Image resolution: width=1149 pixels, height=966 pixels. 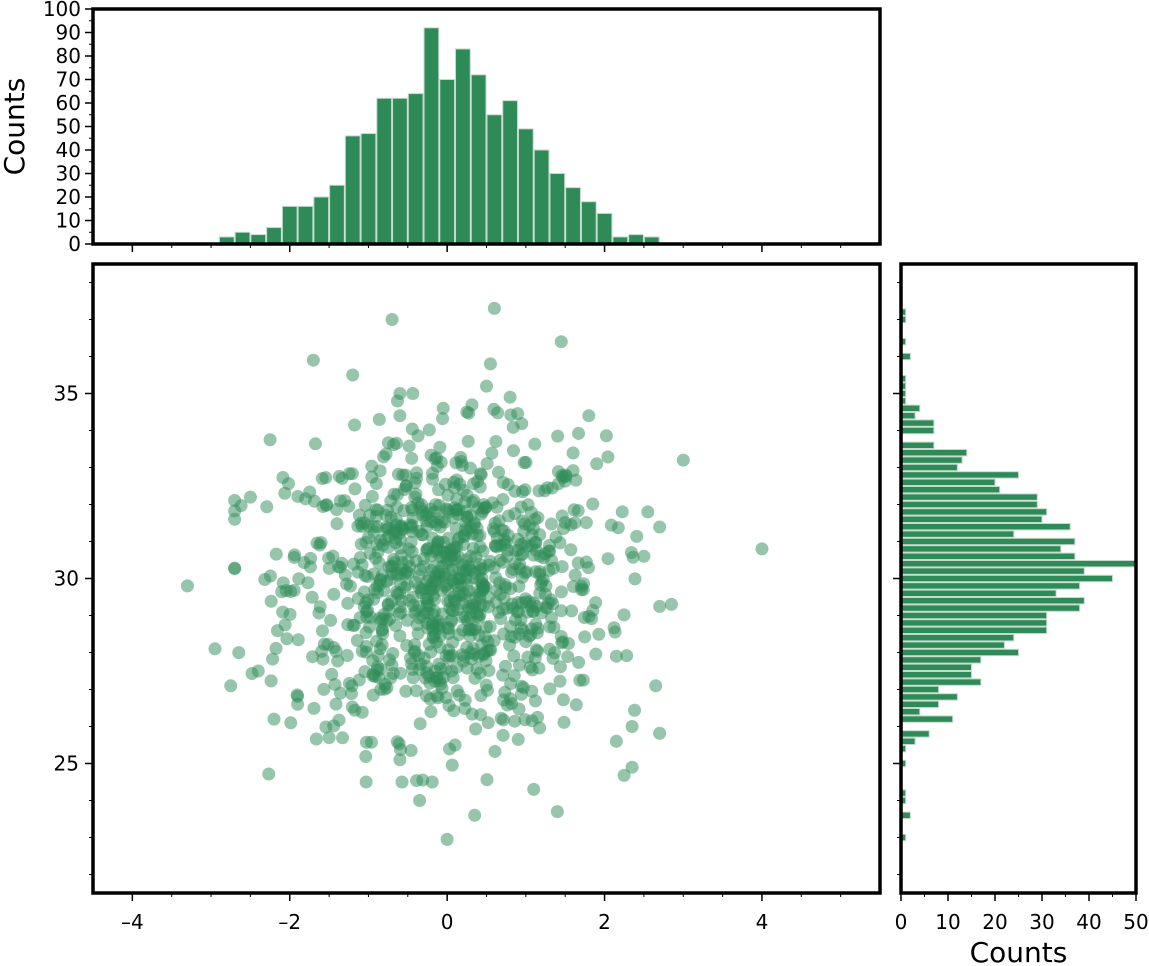 I want to click on x-tick-label: 50, so click(x=1135, y=922).